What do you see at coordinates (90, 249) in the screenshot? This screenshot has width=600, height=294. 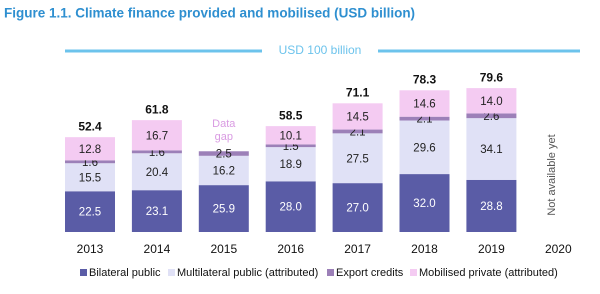 I see `x-tick-label: 2013` at bounding box center [90, 249].